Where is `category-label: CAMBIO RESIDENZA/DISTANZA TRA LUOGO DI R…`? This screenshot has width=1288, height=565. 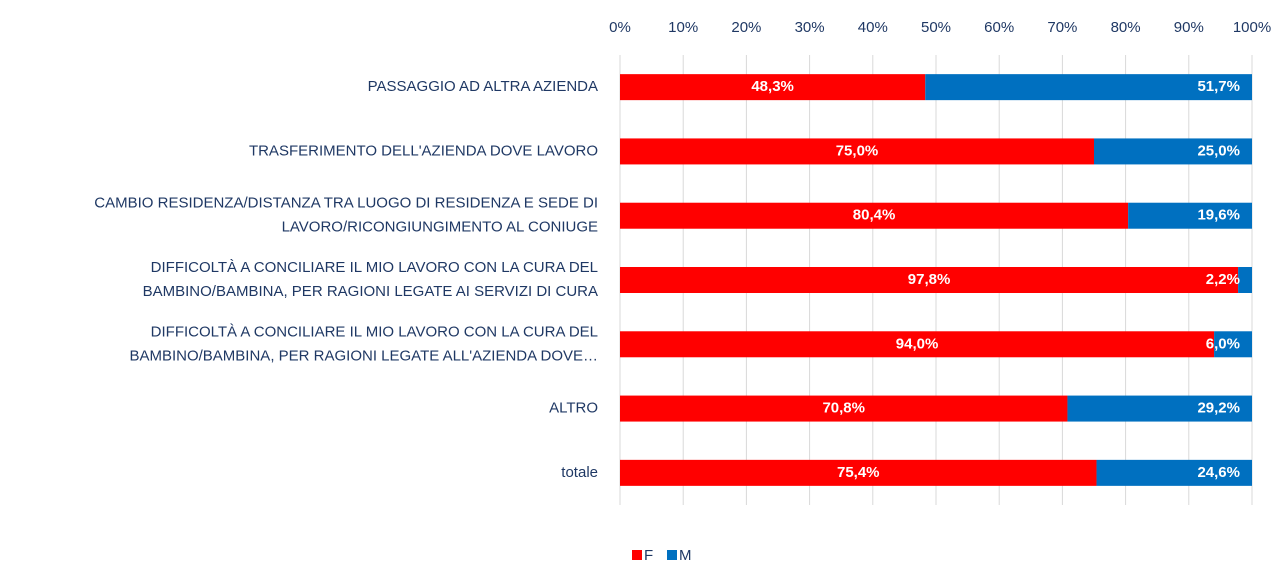 category-label: CAMBIO RESIDENZA/DISTANZA TRA LUOGO DI R… is located at coordinates (346, 215).